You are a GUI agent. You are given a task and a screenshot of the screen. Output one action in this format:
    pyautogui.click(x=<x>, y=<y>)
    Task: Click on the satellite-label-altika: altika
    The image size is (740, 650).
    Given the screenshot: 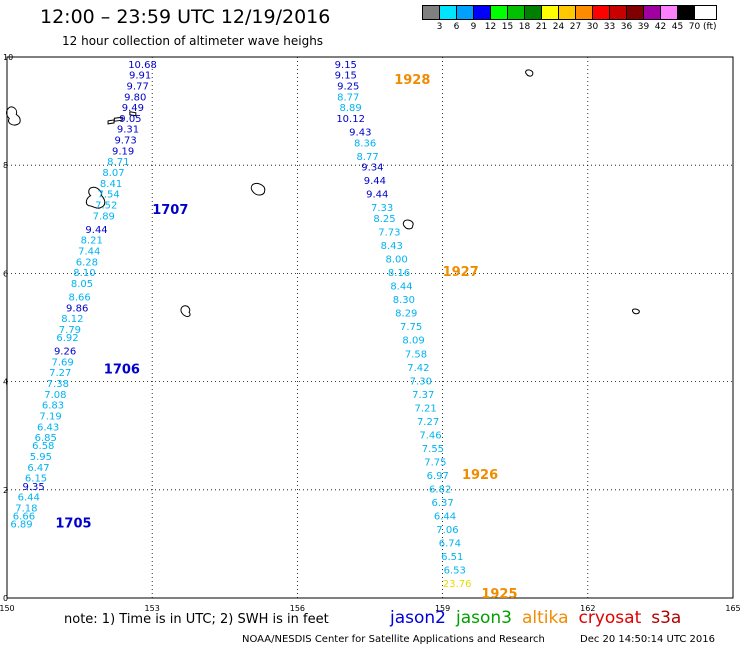 What is the action you would take?
    pyautogui.click(x=545, y=618)
    